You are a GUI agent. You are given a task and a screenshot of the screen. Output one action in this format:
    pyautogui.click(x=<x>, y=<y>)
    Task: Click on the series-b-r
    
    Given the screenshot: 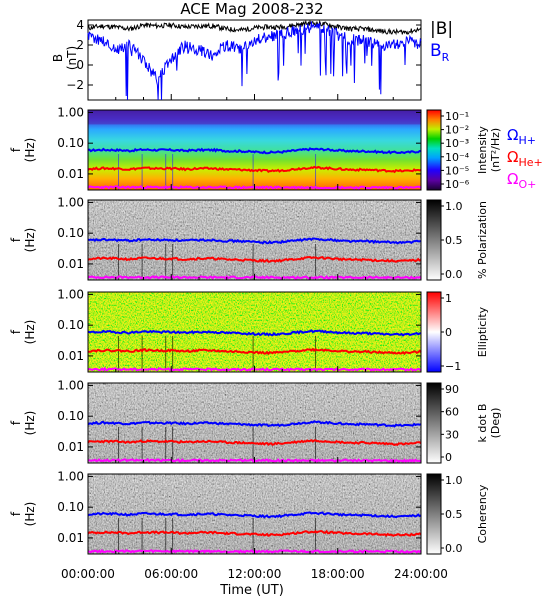 What is the action you would take?
    pyautogui.click(x=254, y=61)
    